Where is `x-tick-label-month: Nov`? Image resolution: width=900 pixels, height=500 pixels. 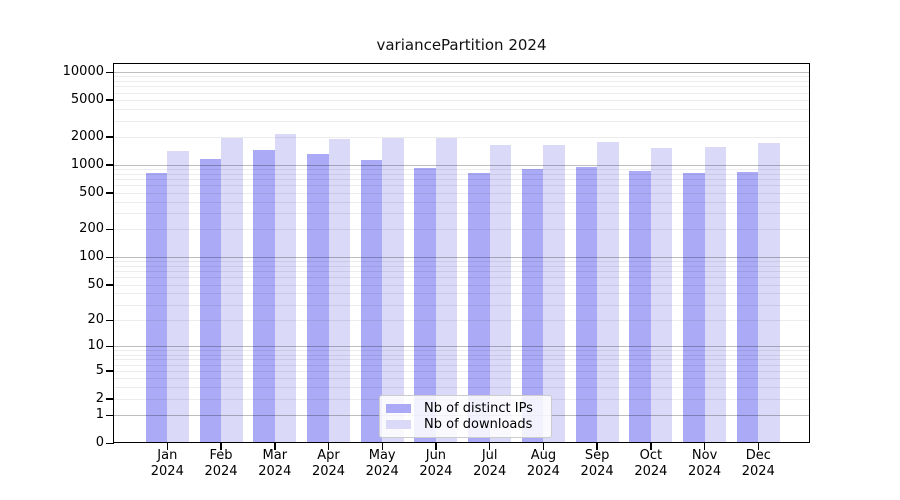 x-tick-label-month: Nov is located at coordinates (704, 455).